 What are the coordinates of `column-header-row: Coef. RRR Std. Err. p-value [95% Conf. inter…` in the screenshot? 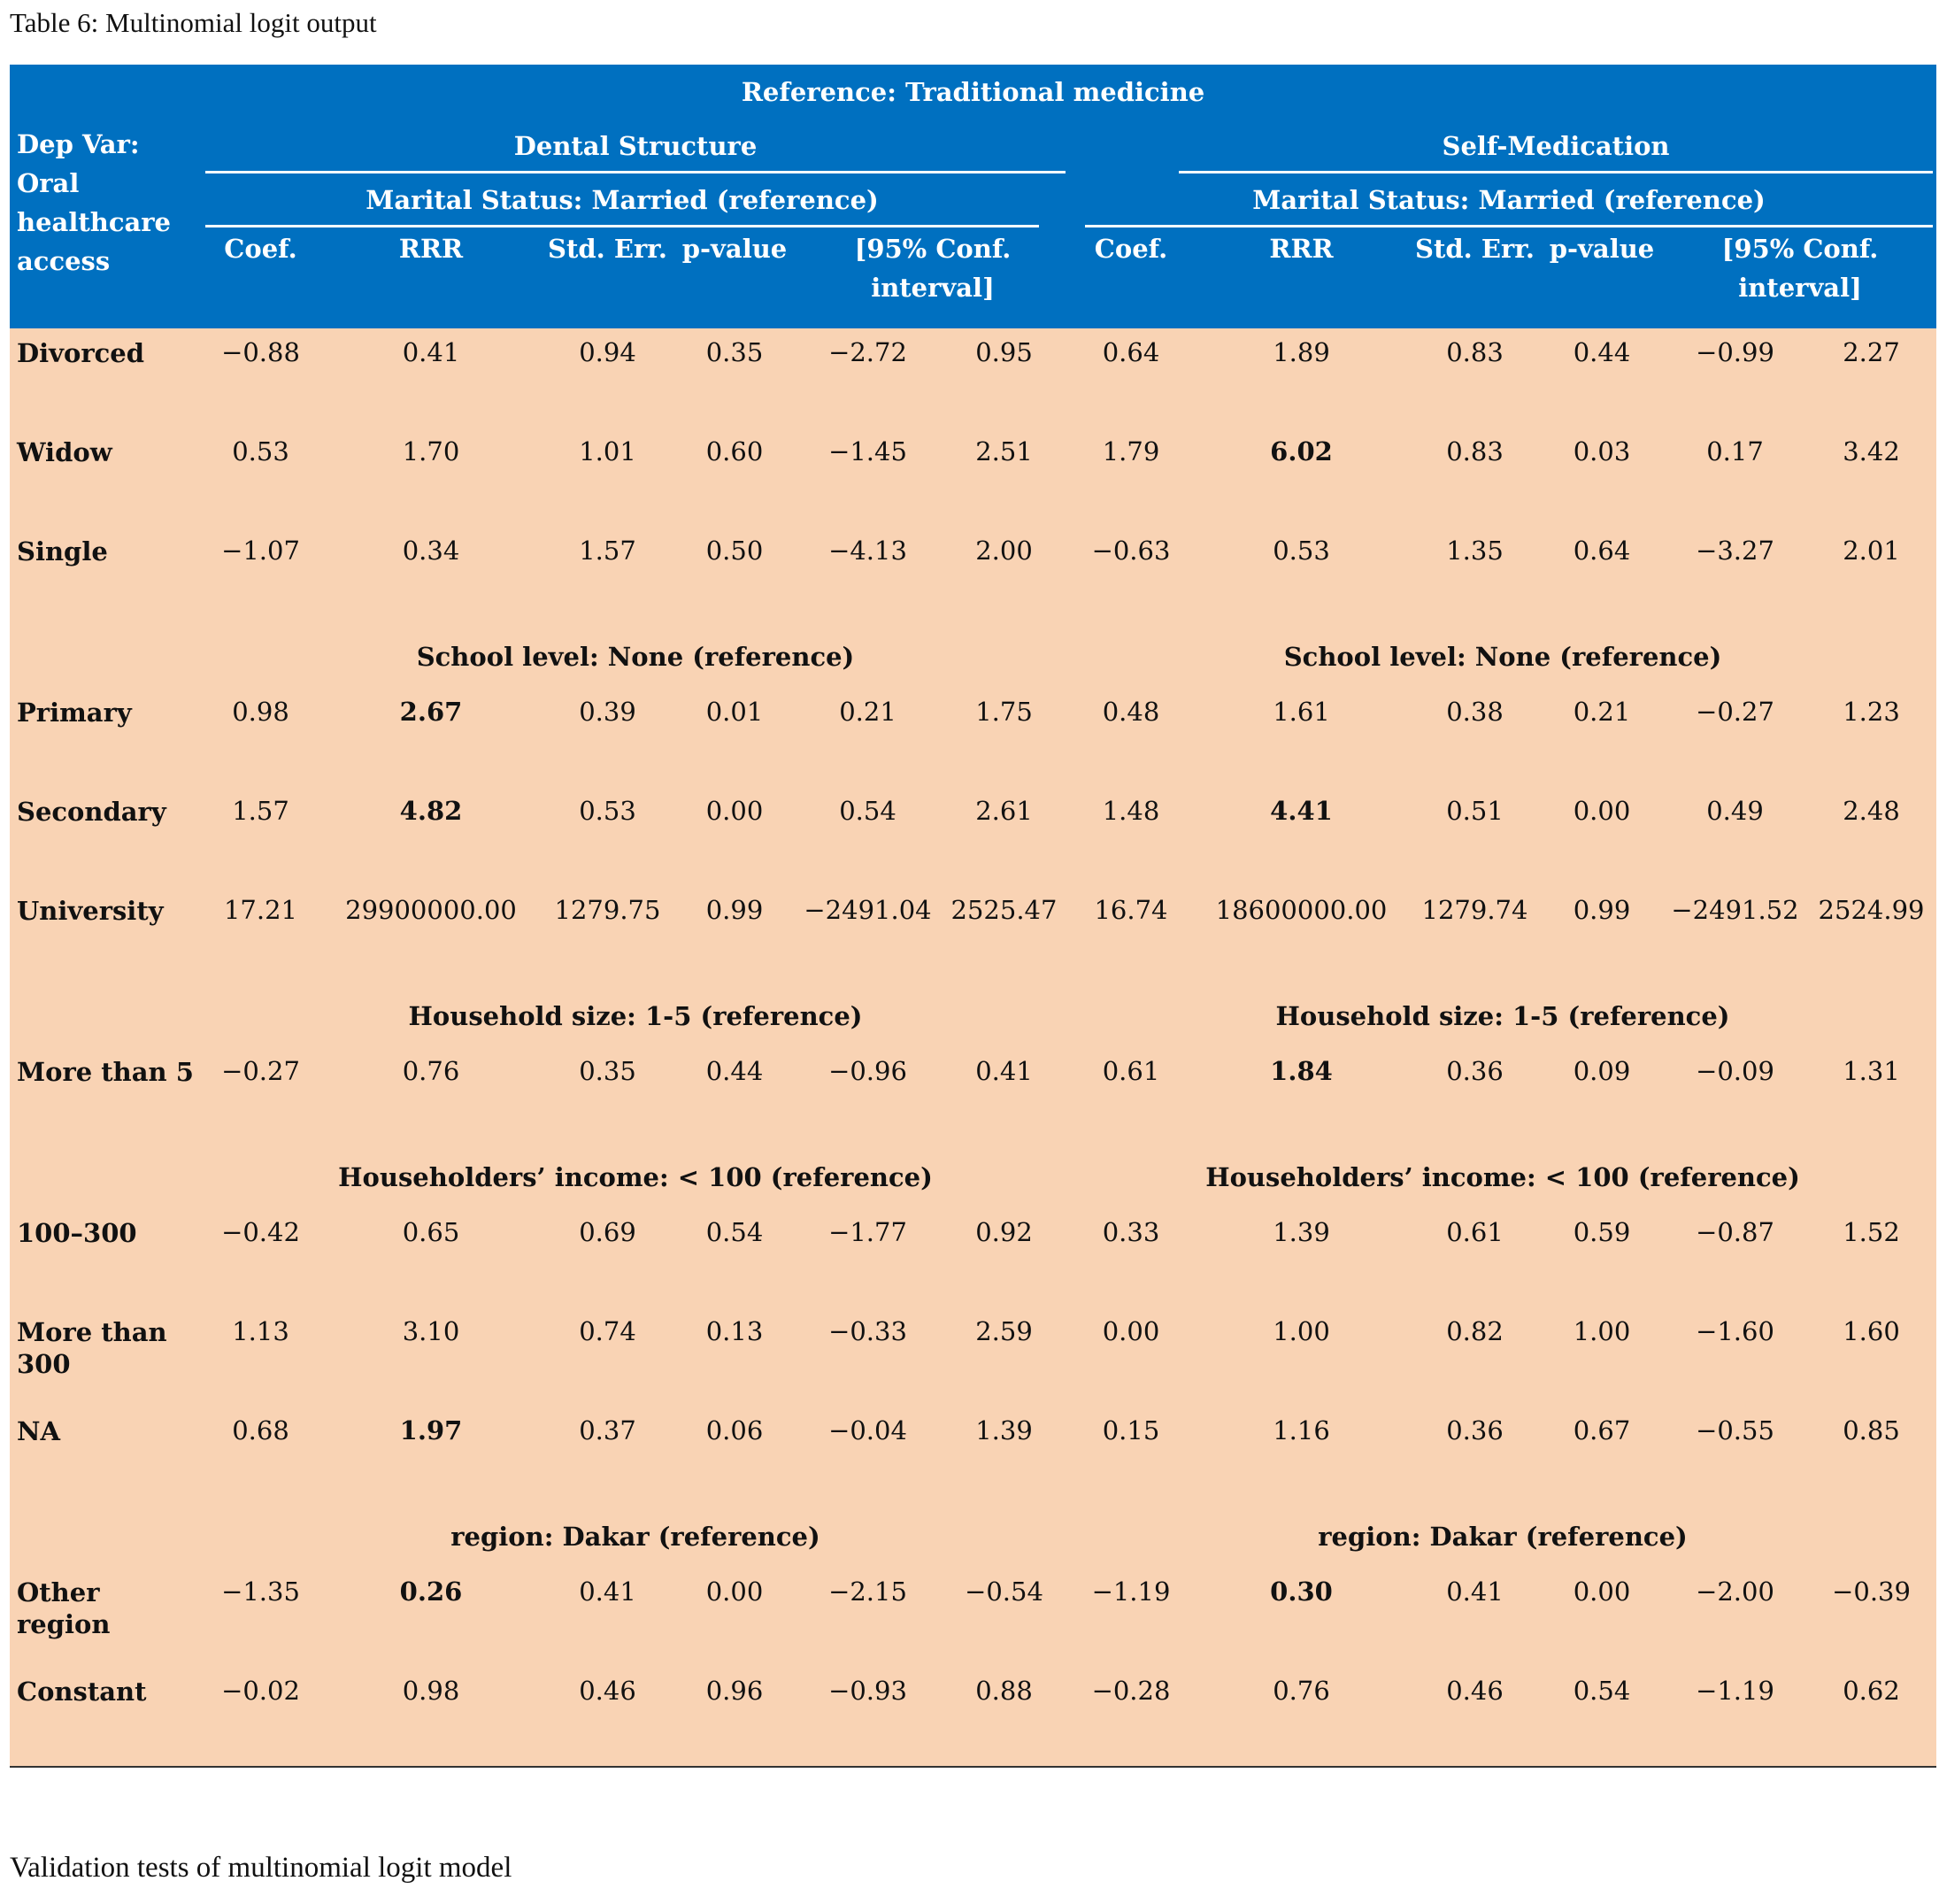 It's located at (973, 277).